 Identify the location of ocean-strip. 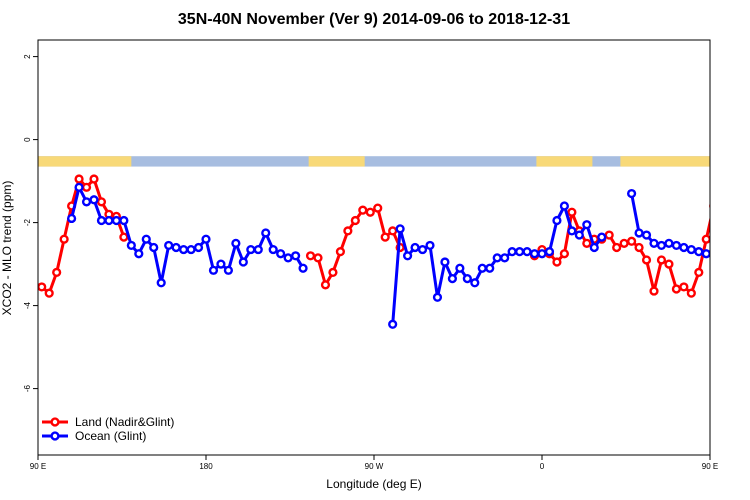
(374, 161).